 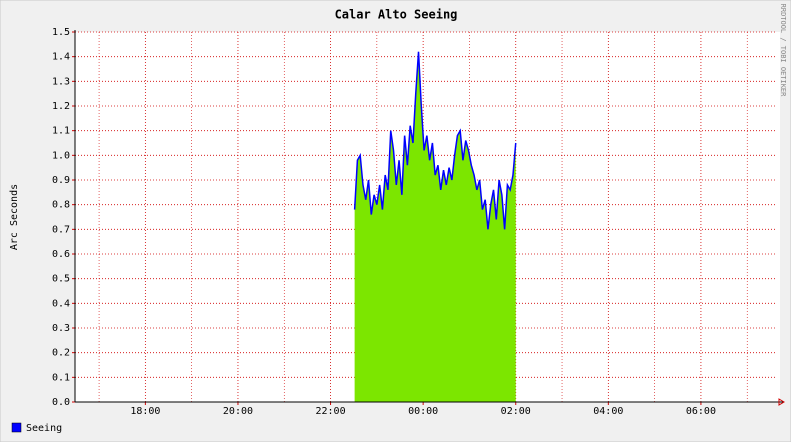 I want to click on y-tick-label: 0.5, so click(x=61, y=279).